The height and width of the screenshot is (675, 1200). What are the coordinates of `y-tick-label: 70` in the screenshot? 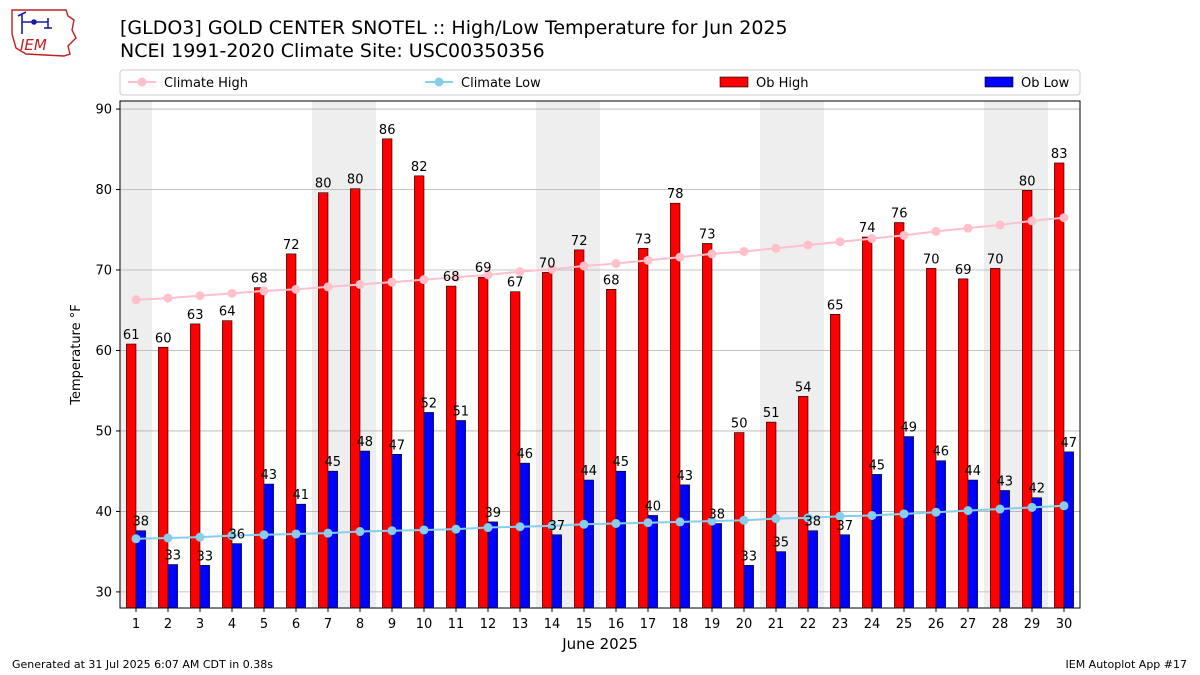 It's located at (103, 271).